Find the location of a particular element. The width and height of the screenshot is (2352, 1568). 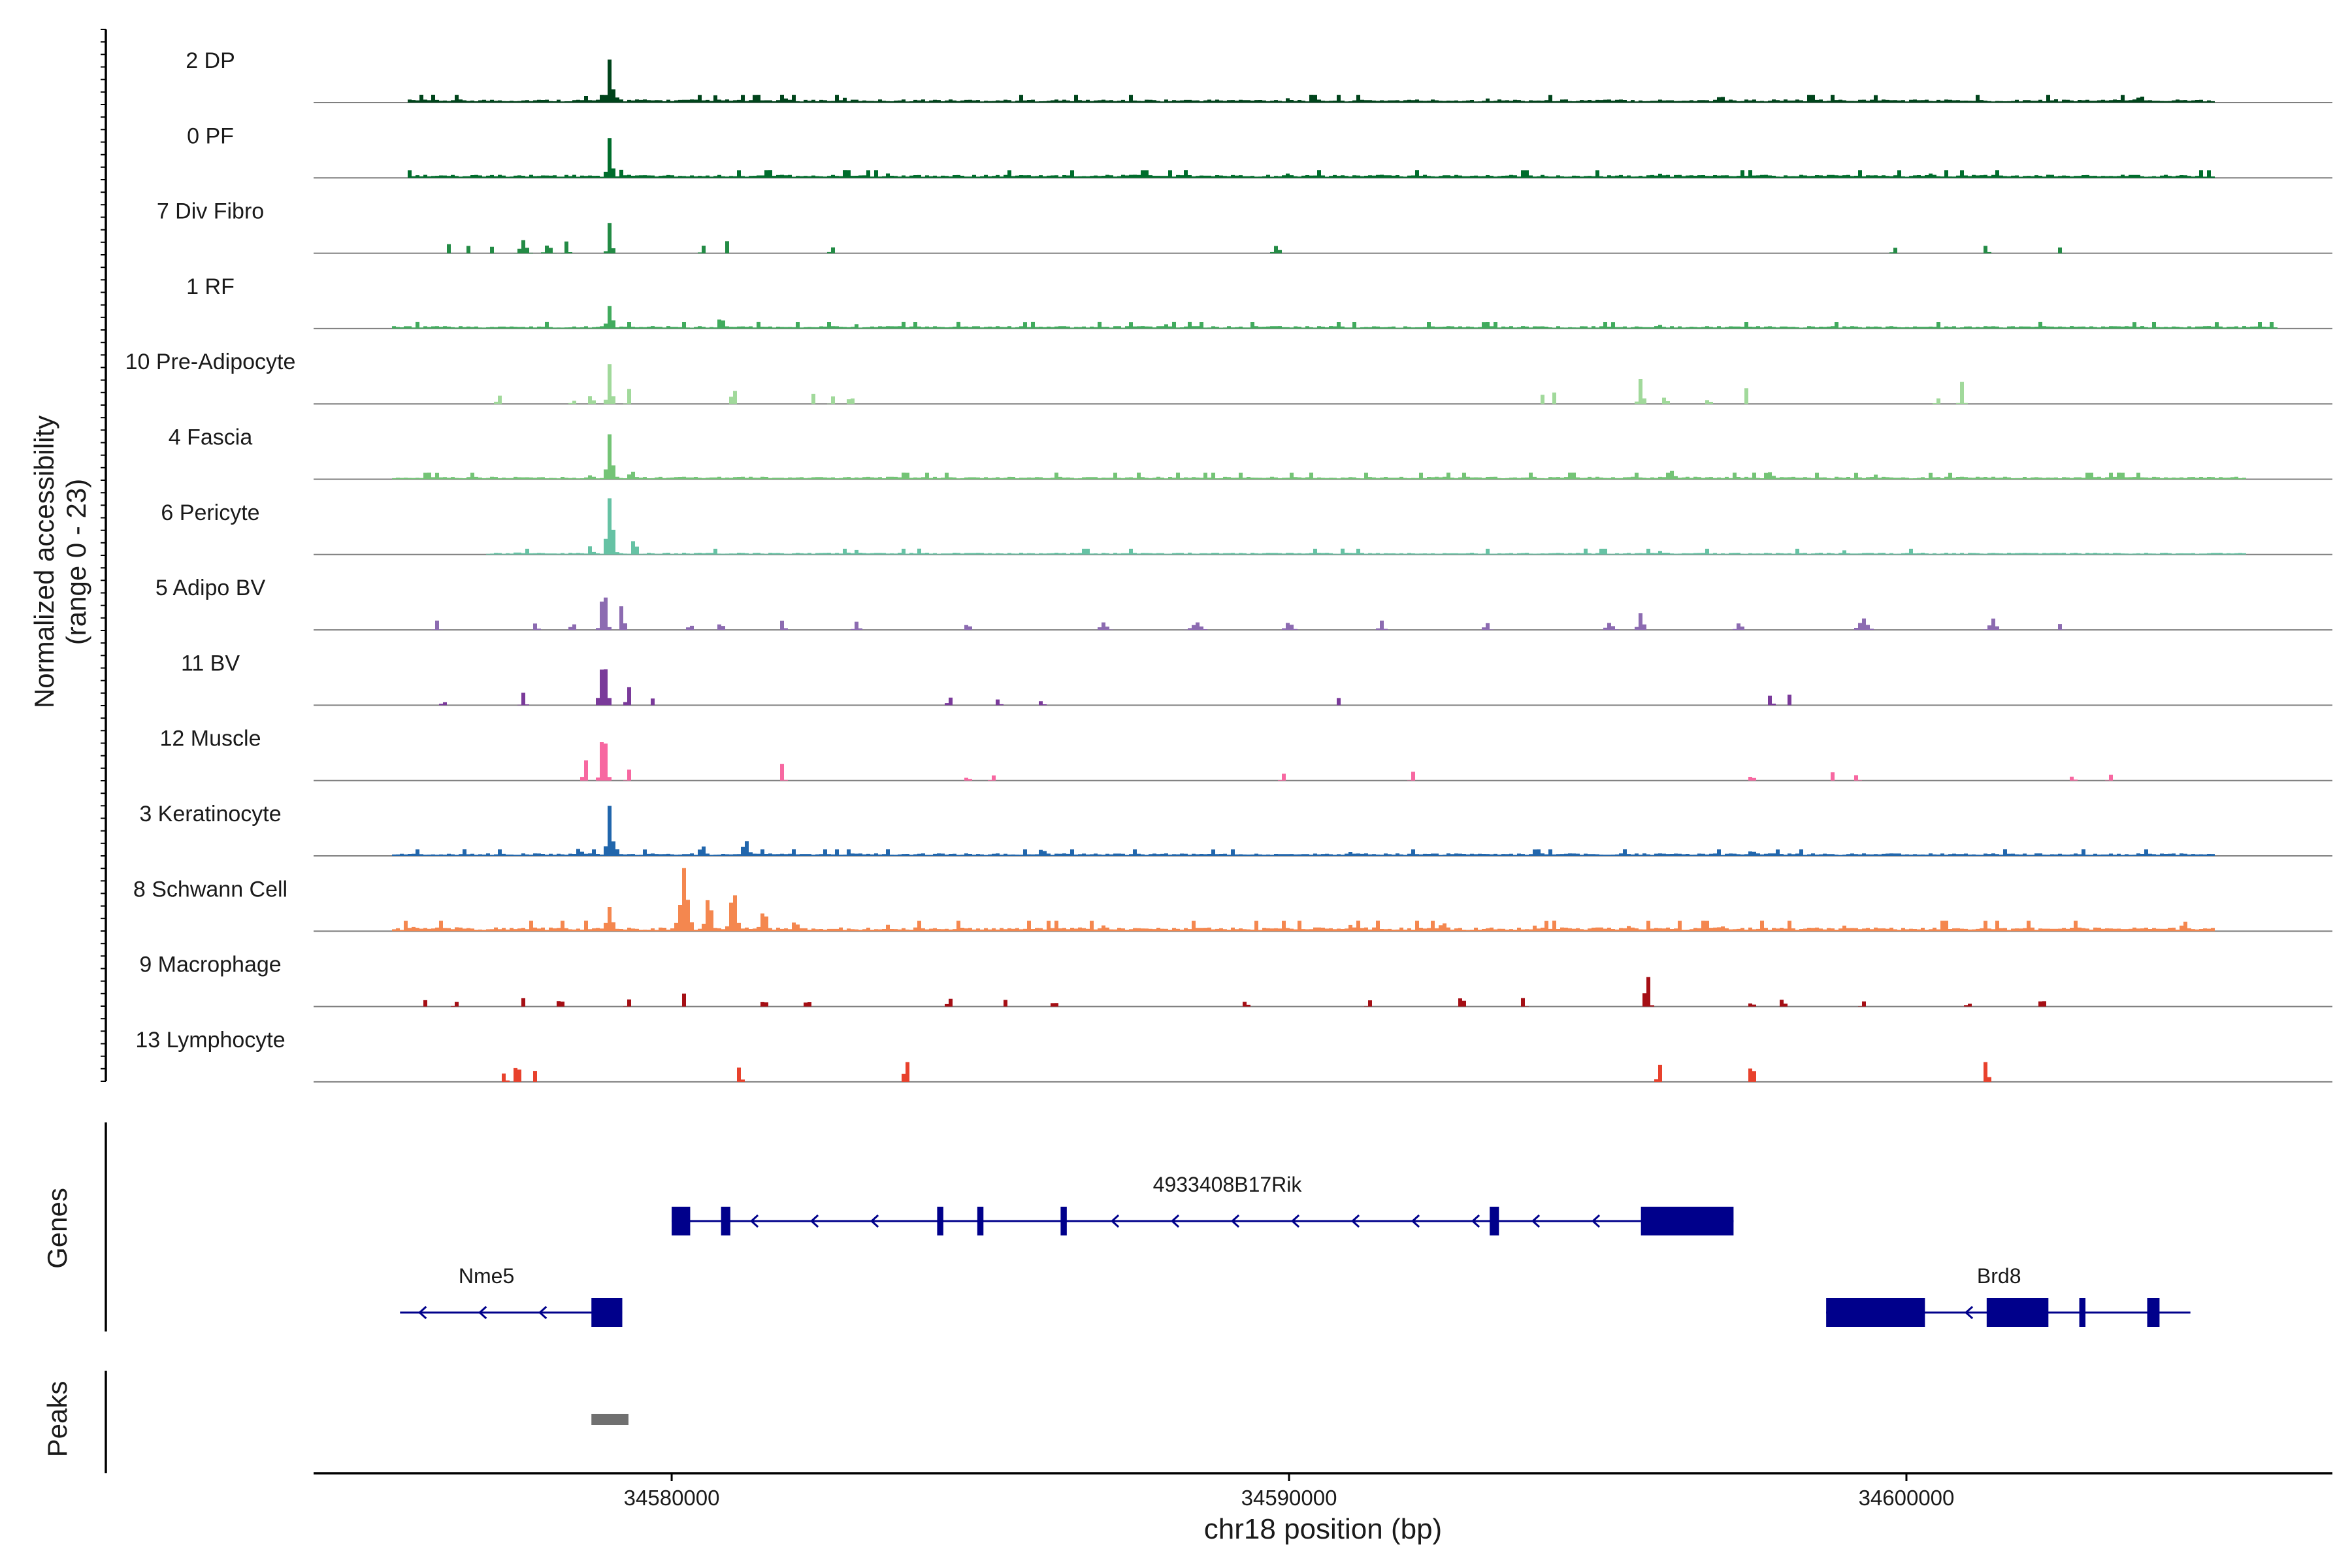

track-label: 8 Schwann Cell is located at coordinates (210, 889).